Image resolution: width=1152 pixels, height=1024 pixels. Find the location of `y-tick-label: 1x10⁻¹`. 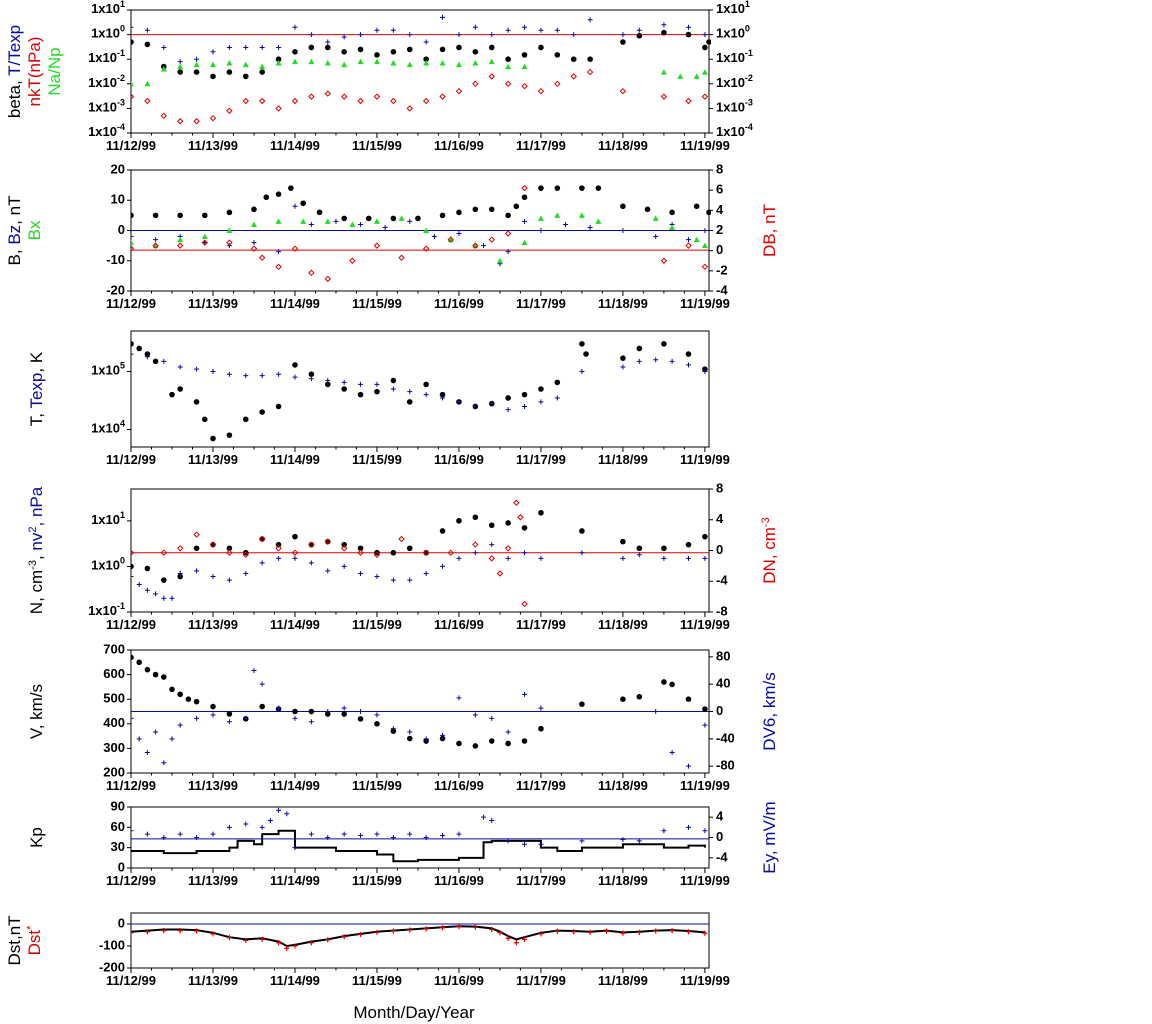

y-tick-label: 1x10⁻¹ is located at coordinates (106, 609).